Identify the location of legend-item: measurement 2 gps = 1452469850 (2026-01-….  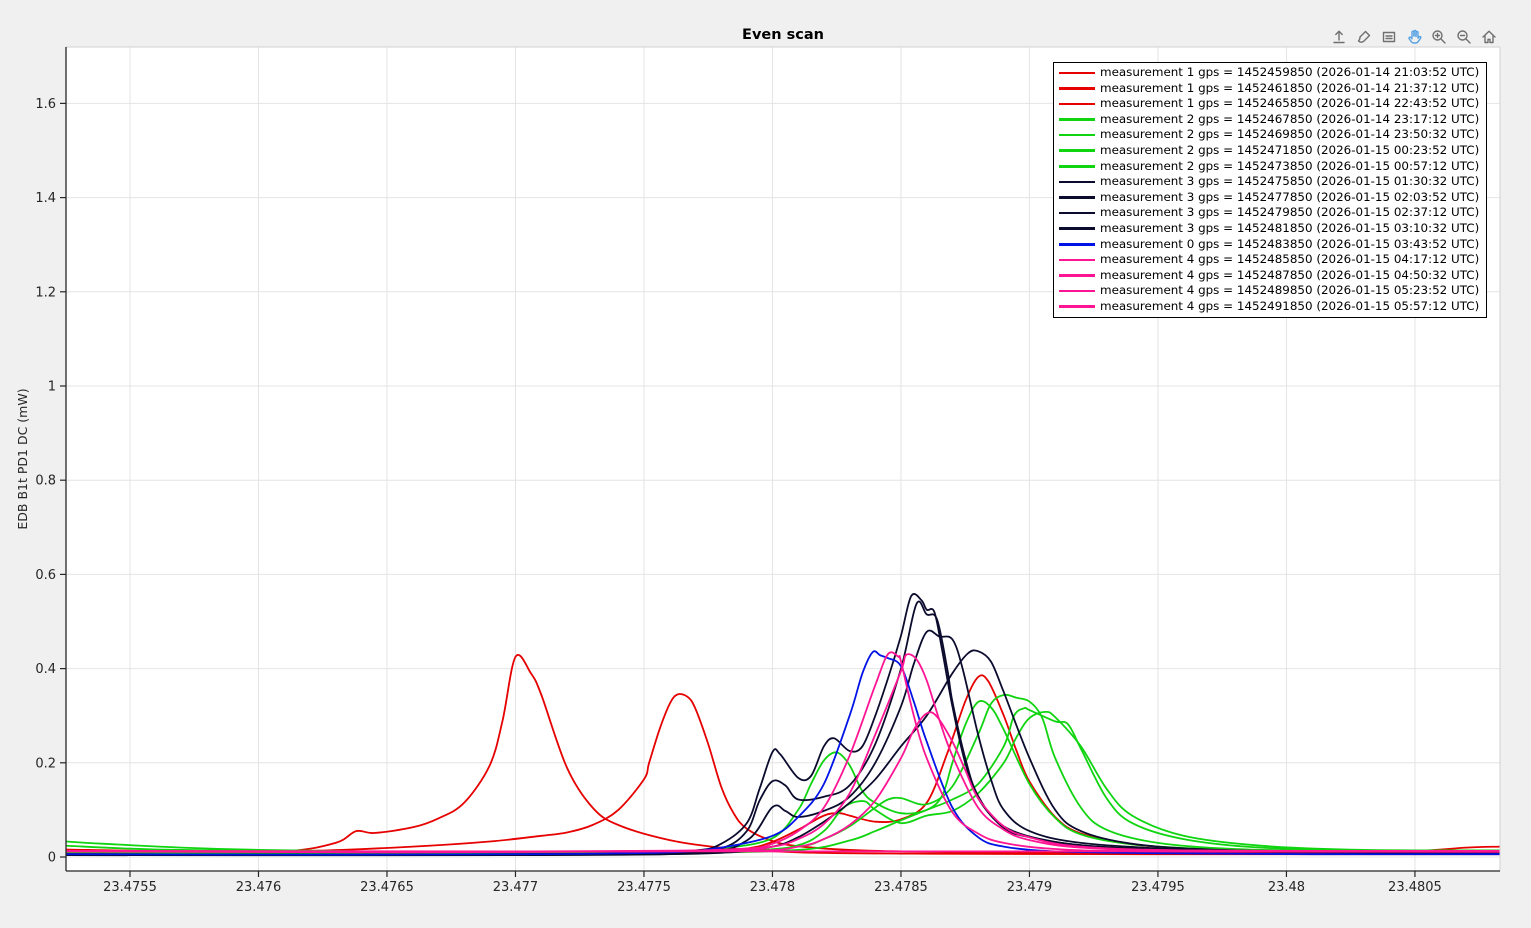
(1272, 135).